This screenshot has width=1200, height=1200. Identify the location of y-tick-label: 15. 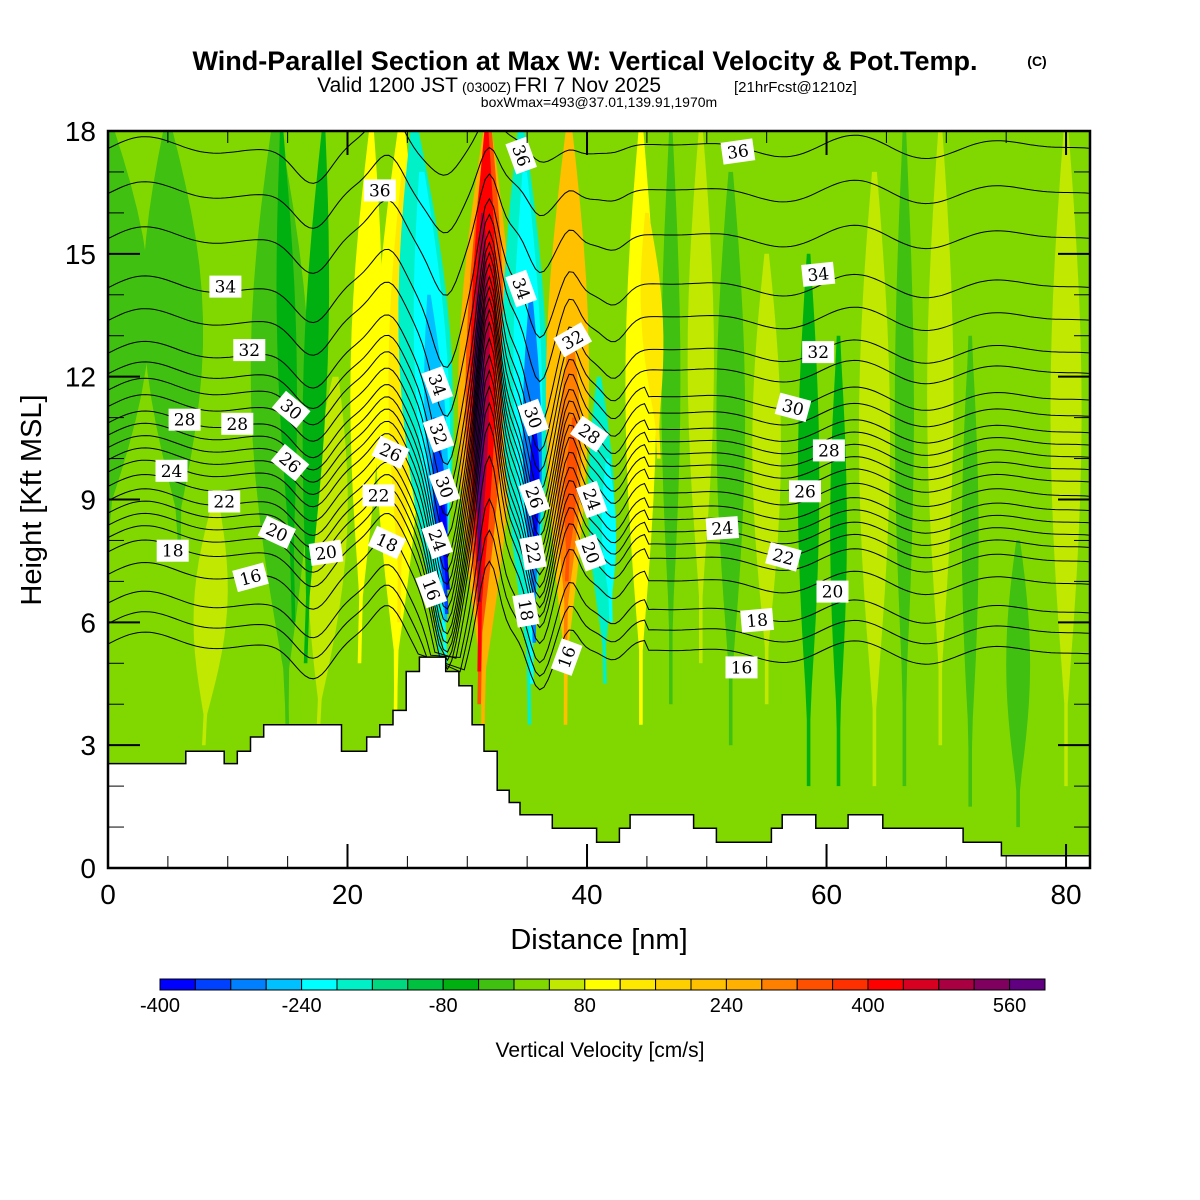
(80, 254).